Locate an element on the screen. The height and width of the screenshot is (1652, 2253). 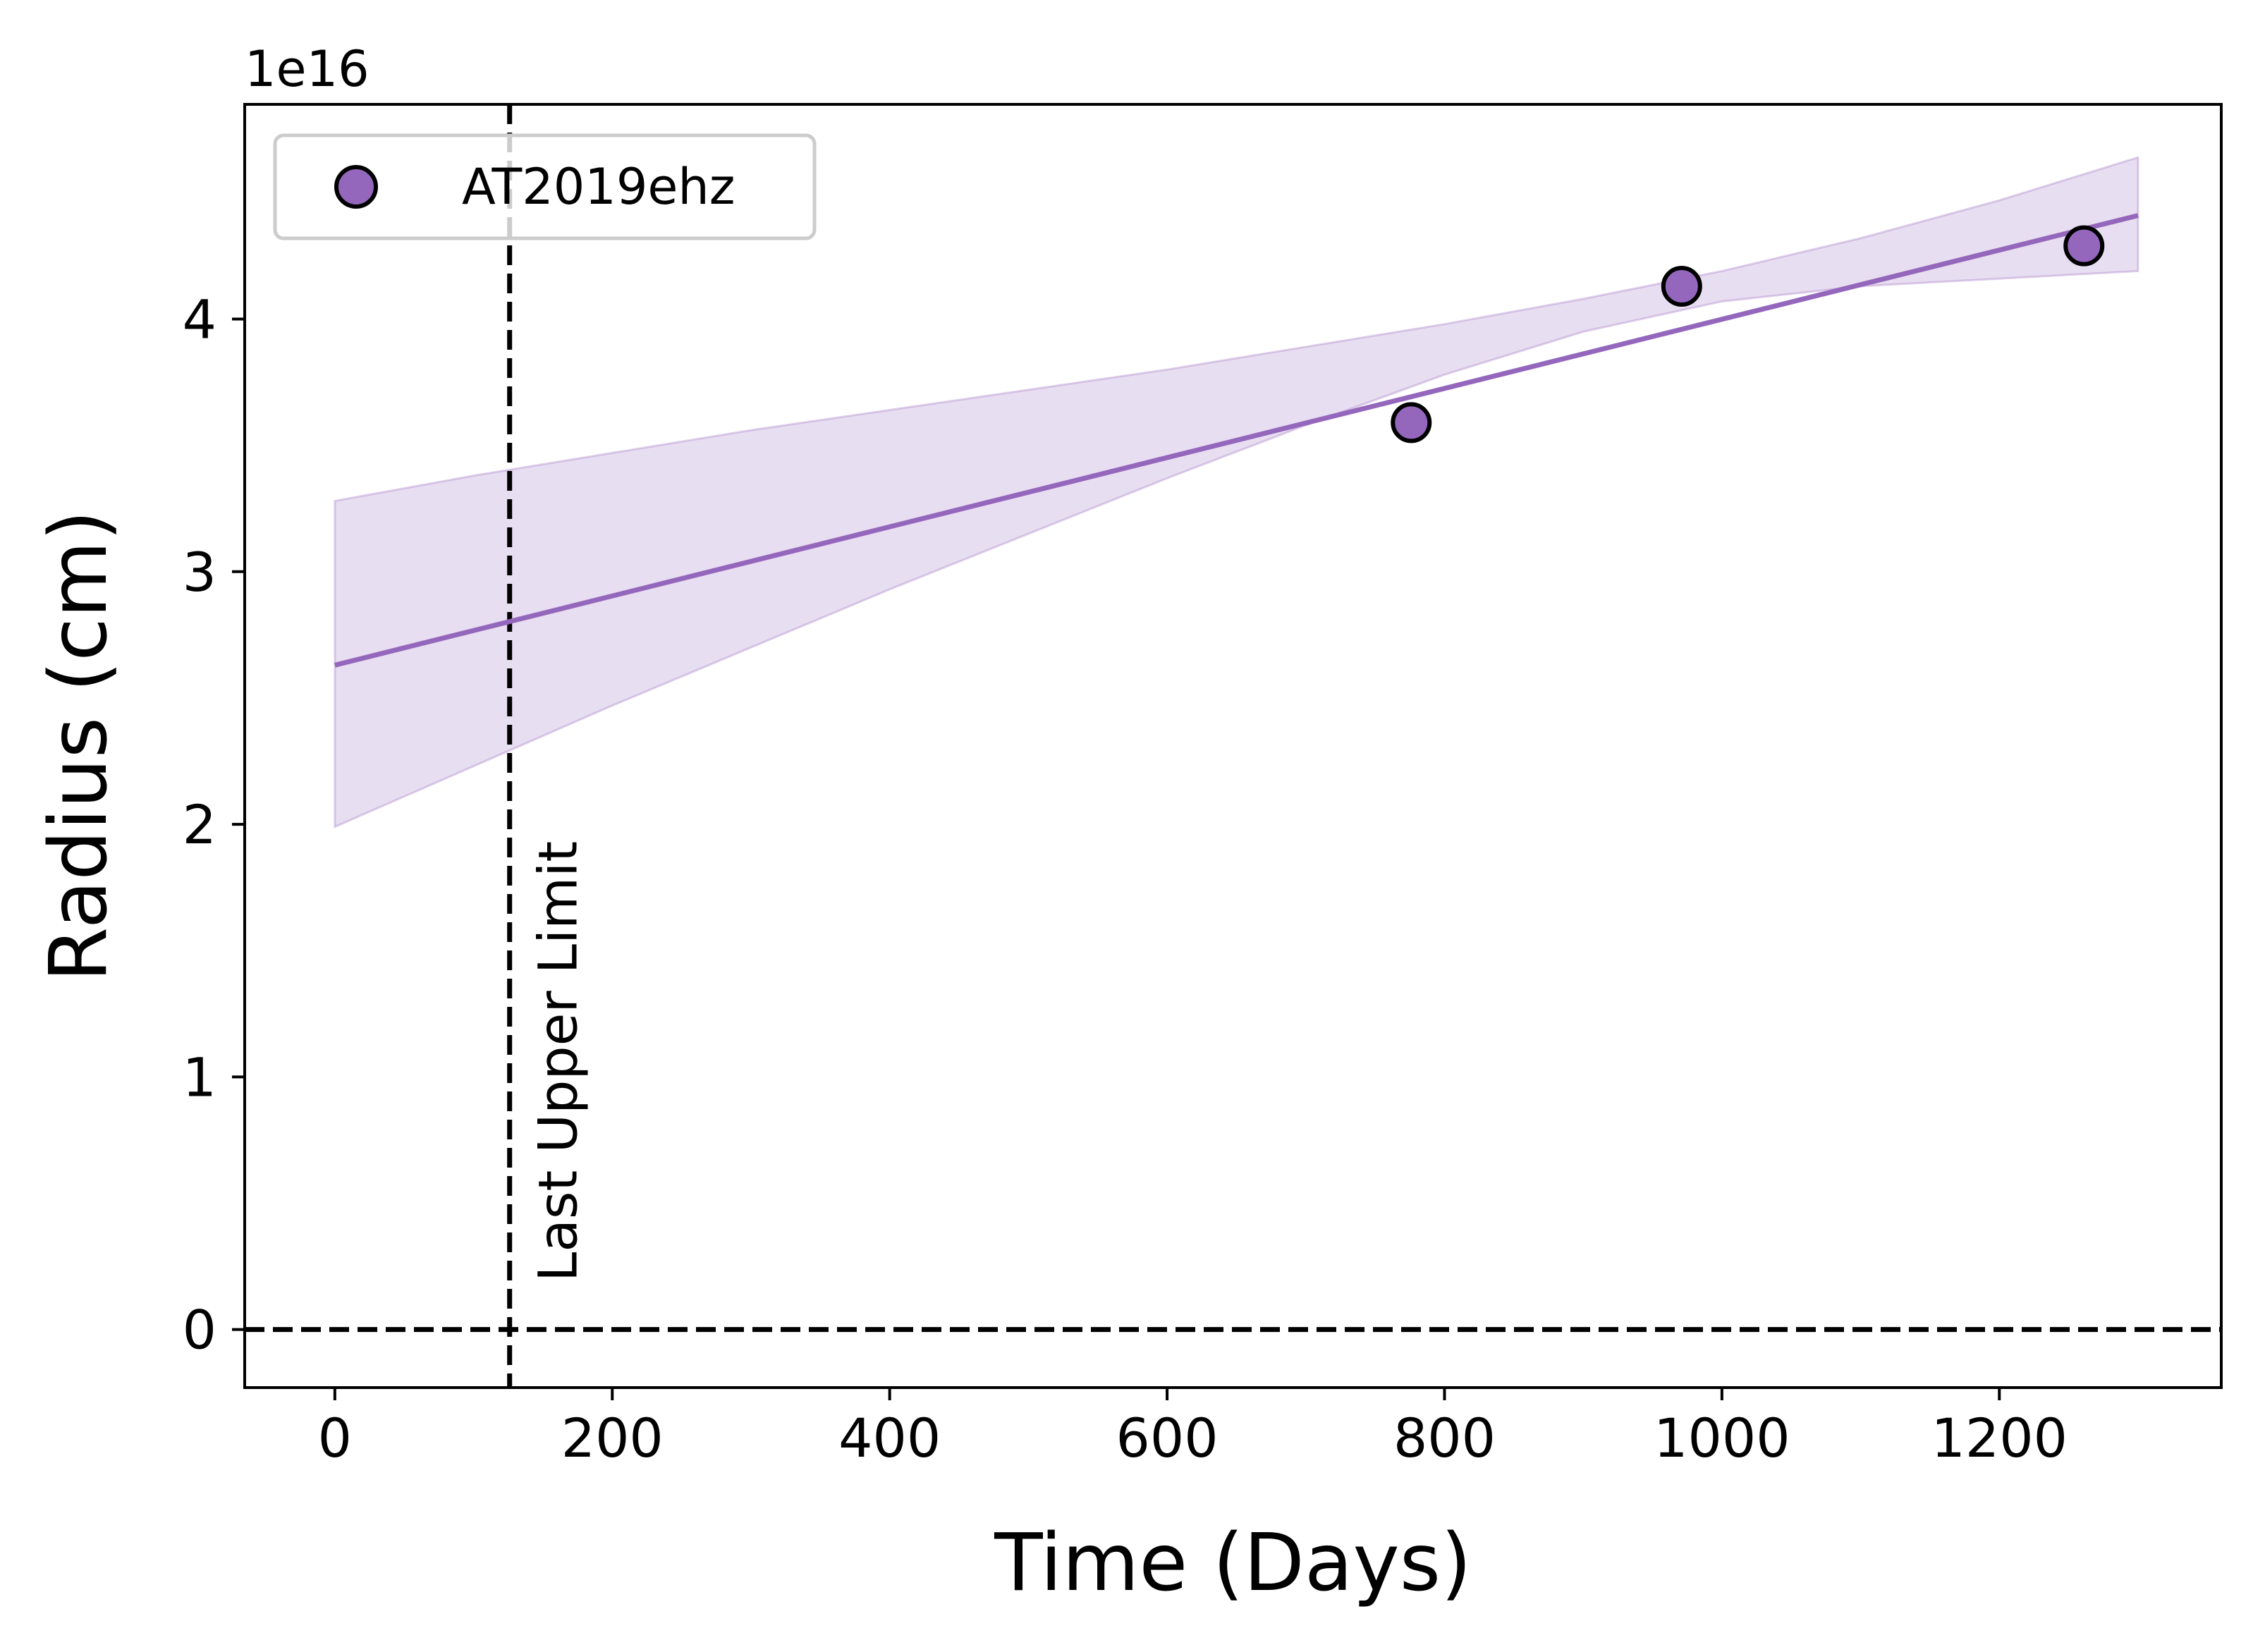
y-tick-label: 3 is located at coordinates (199, 573).